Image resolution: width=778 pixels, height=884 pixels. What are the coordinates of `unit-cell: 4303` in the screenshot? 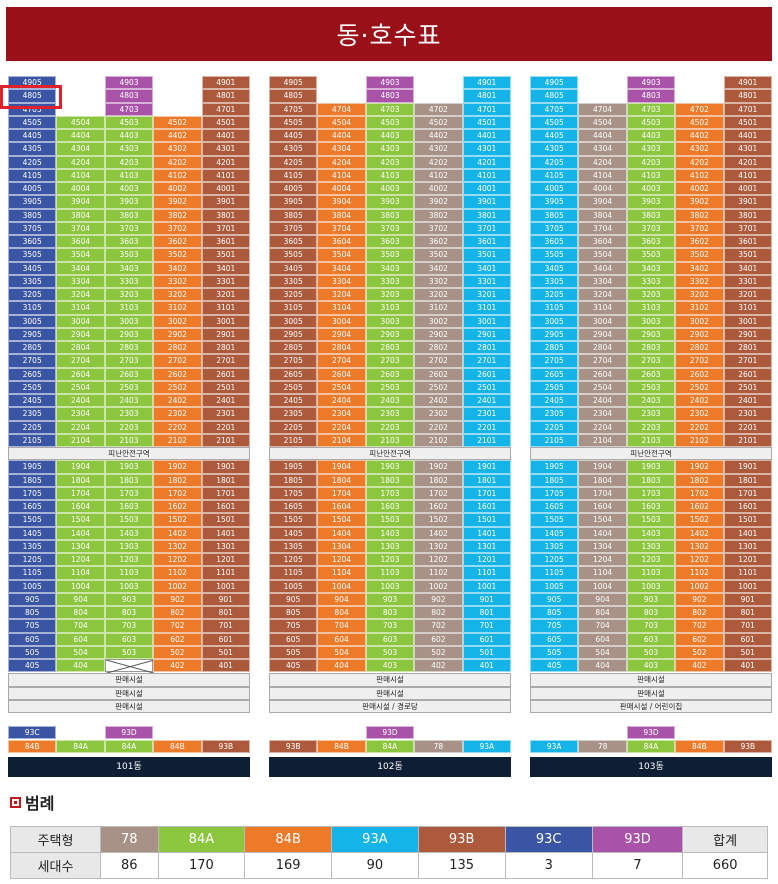 It's located at (129, 149).